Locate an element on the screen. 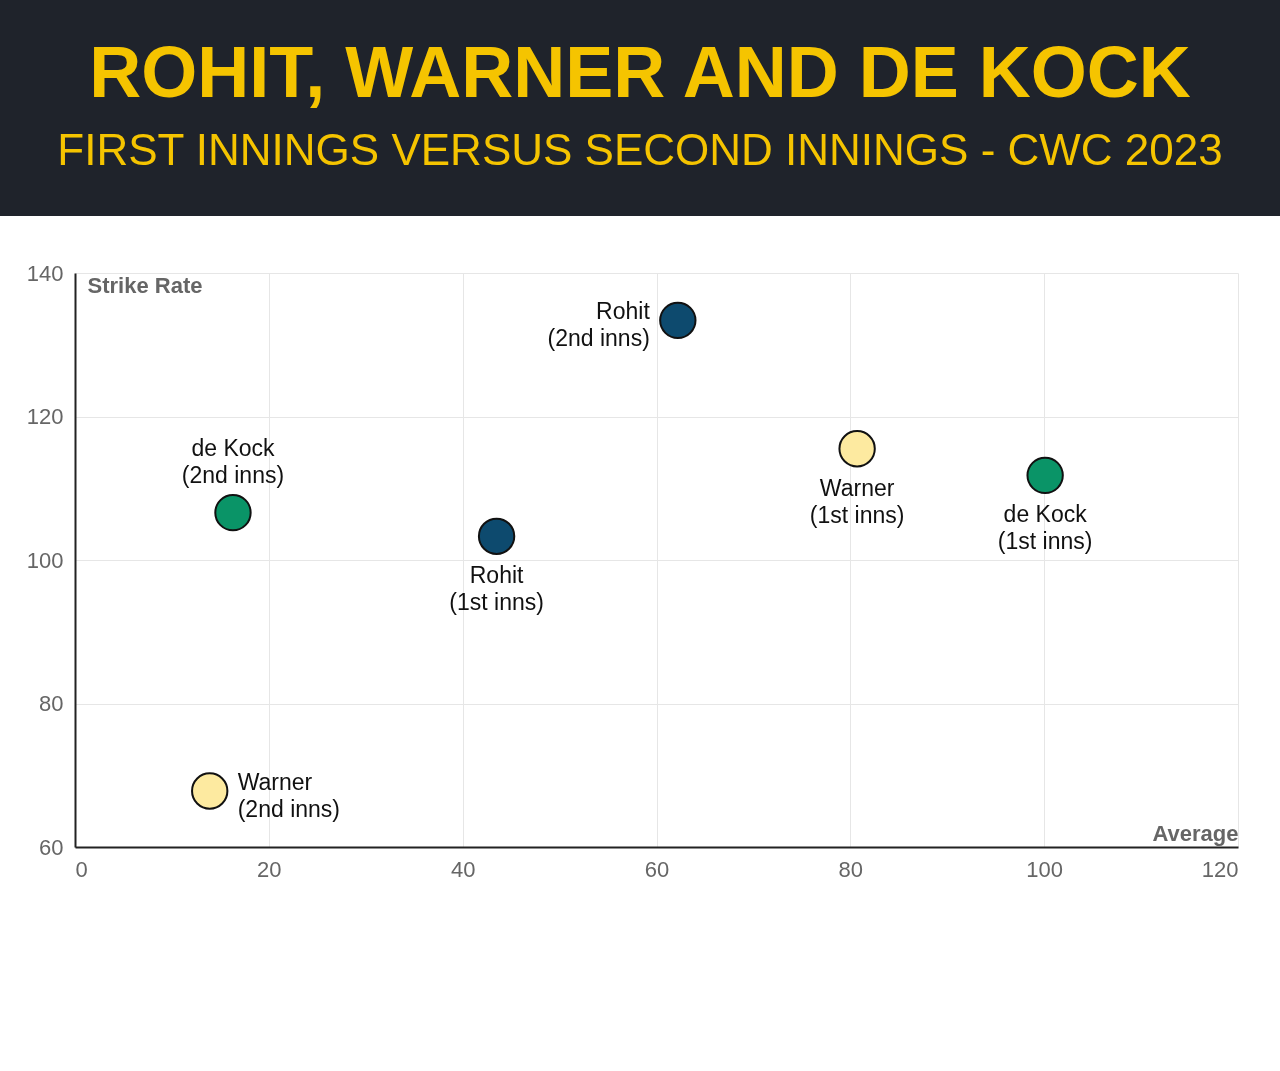 This screenshot has height=1071, width=1280. chart-subtitle: FIRST INNINGS VERSUS SECOND INNINGS - CWC 2023 is located at coordinates (640, 149).